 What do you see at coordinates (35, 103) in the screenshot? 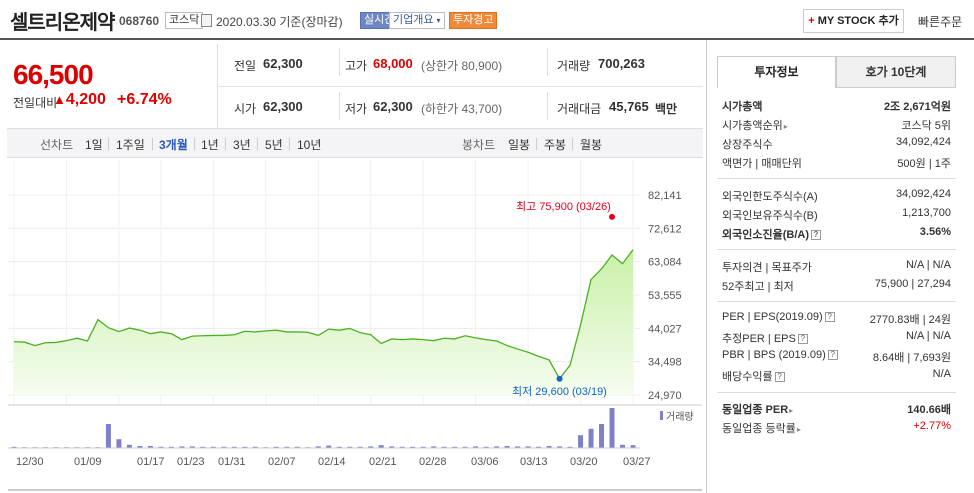
I see `change-label: 전일대비` at bounding box center [35, 103].